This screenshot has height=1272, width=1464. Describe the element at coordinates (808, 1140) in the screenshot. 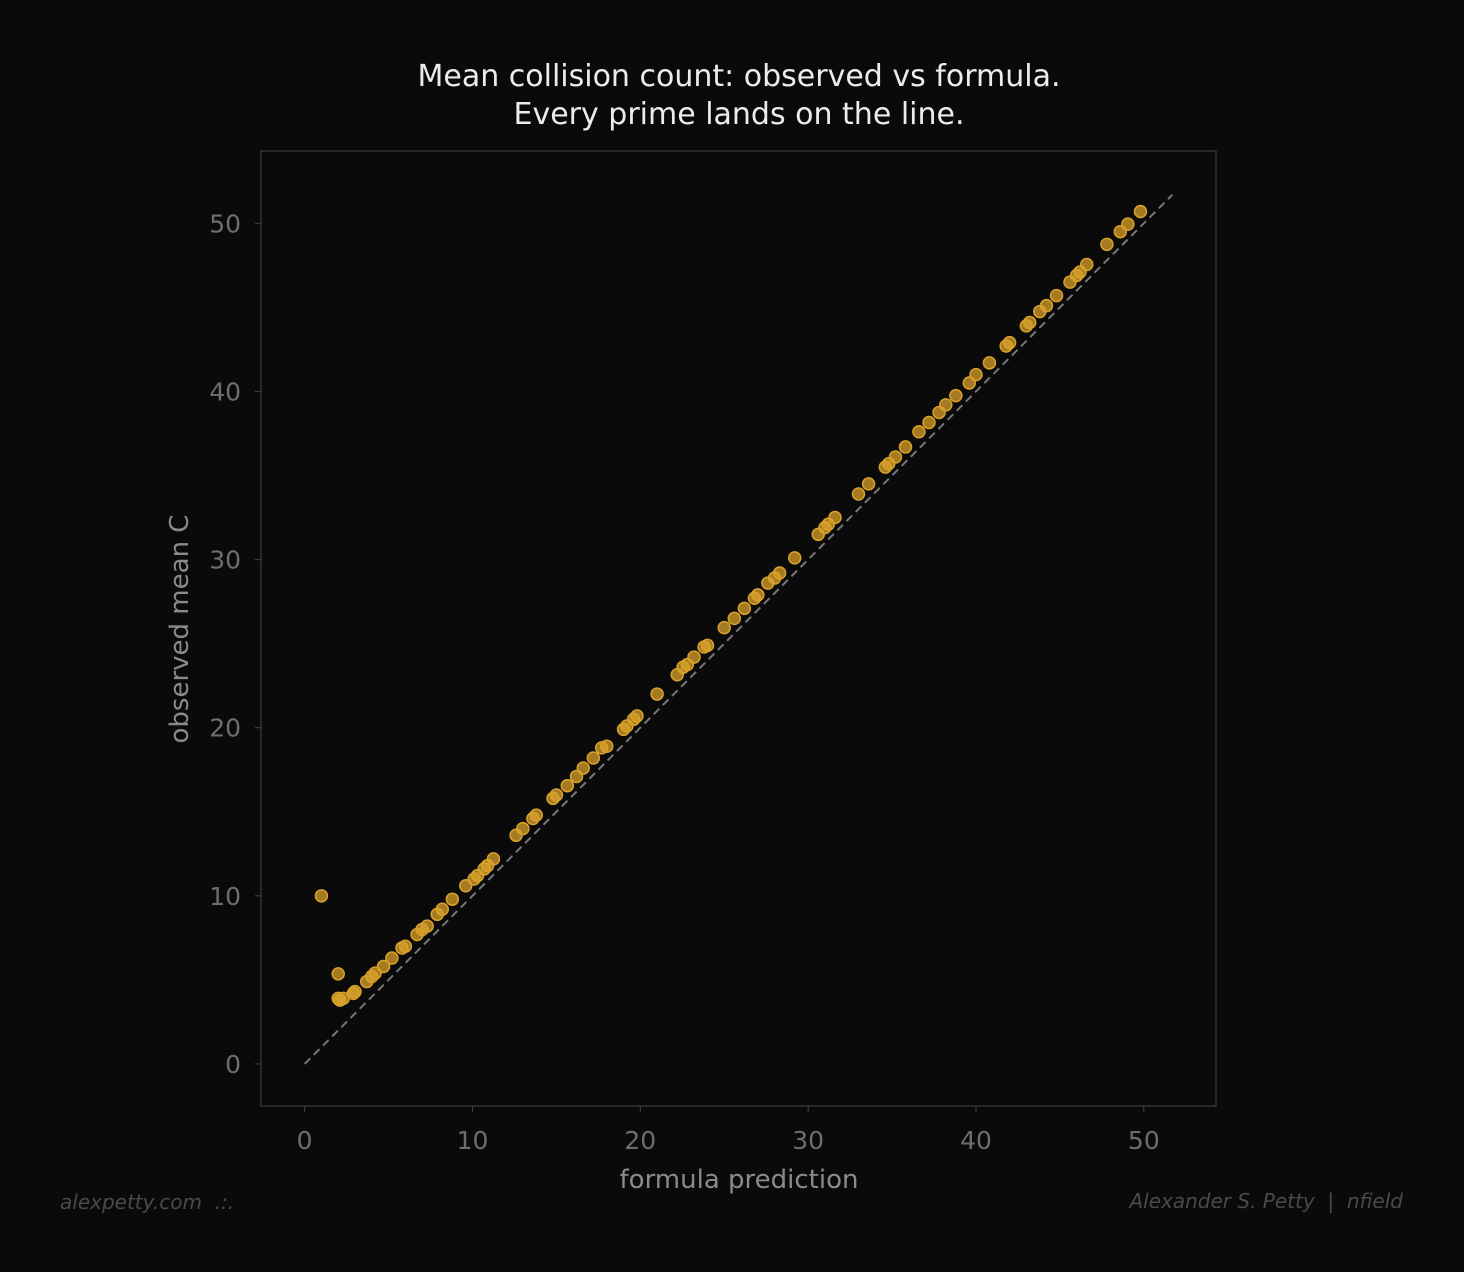

I see `x-tick-label: 30` at that location.